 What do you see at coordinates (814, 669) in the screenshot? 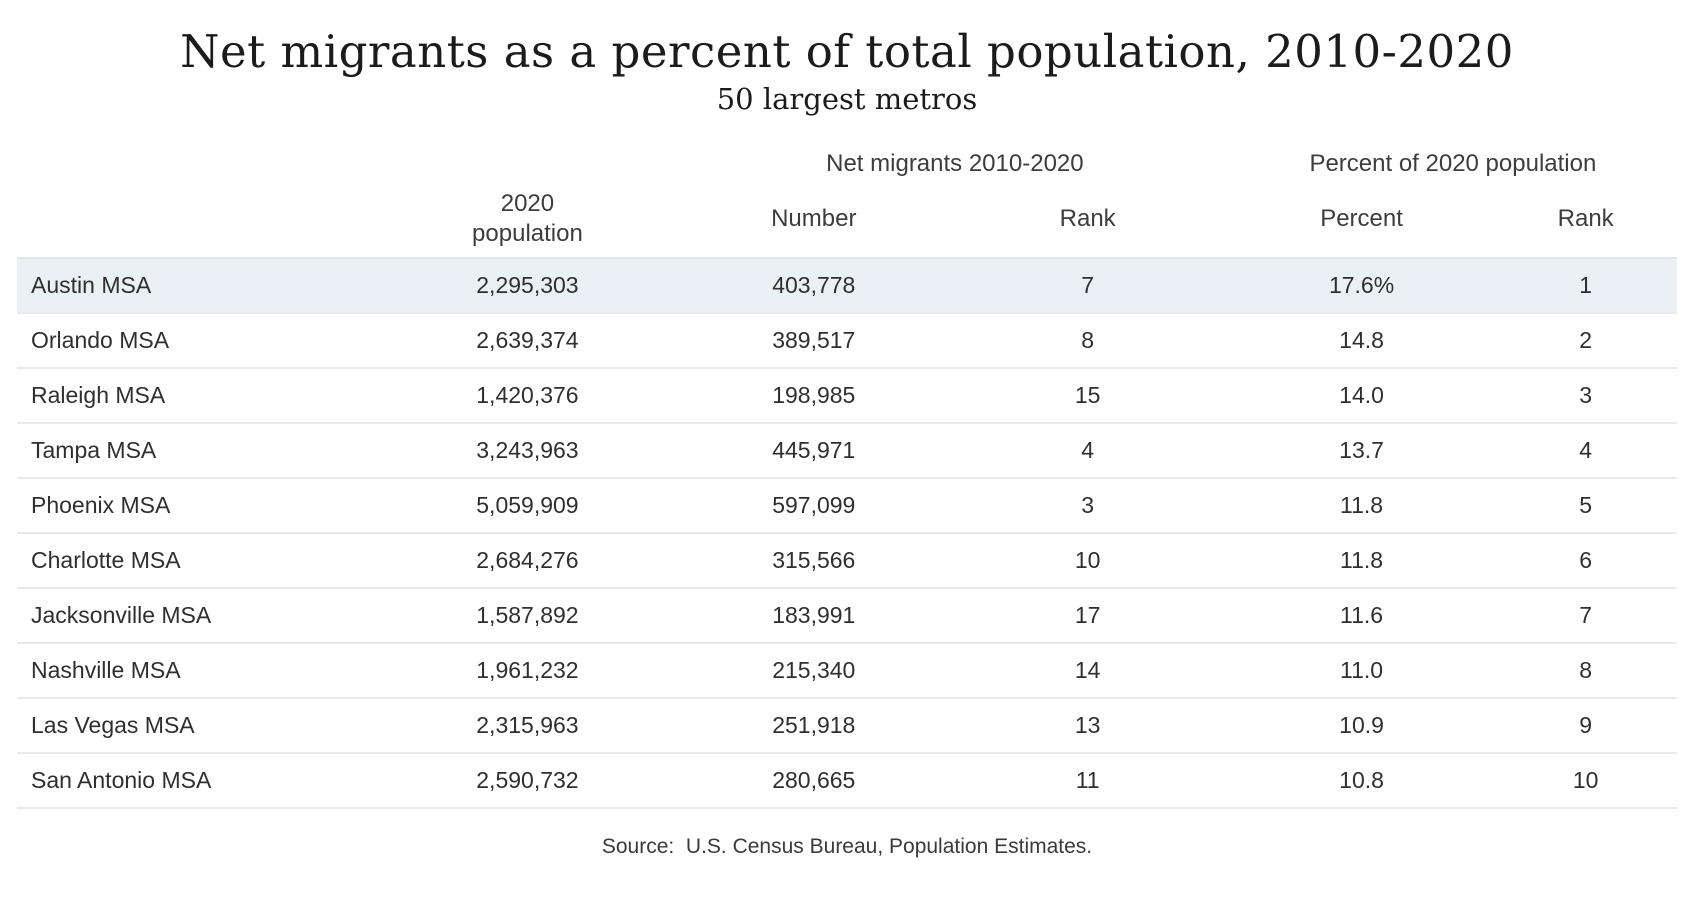
I see `net-migrants-number-cell: 215,340` at bounding box center [814, 669].